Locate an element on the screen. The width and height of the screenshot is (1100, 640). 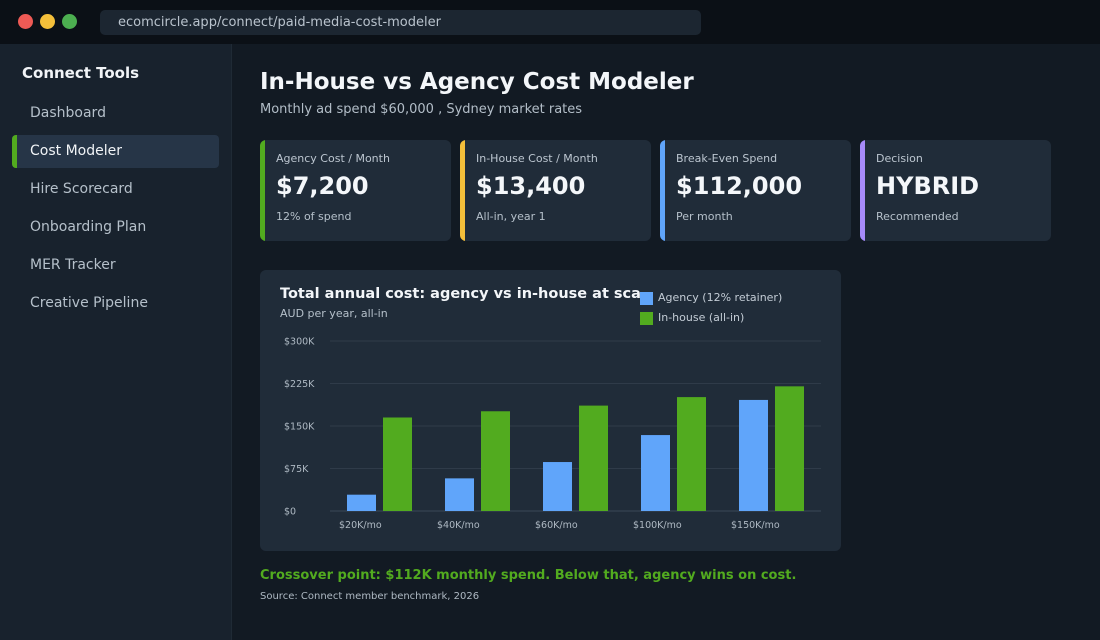
sidebar-title: Connect Tools is located at coordinates (81, 73).